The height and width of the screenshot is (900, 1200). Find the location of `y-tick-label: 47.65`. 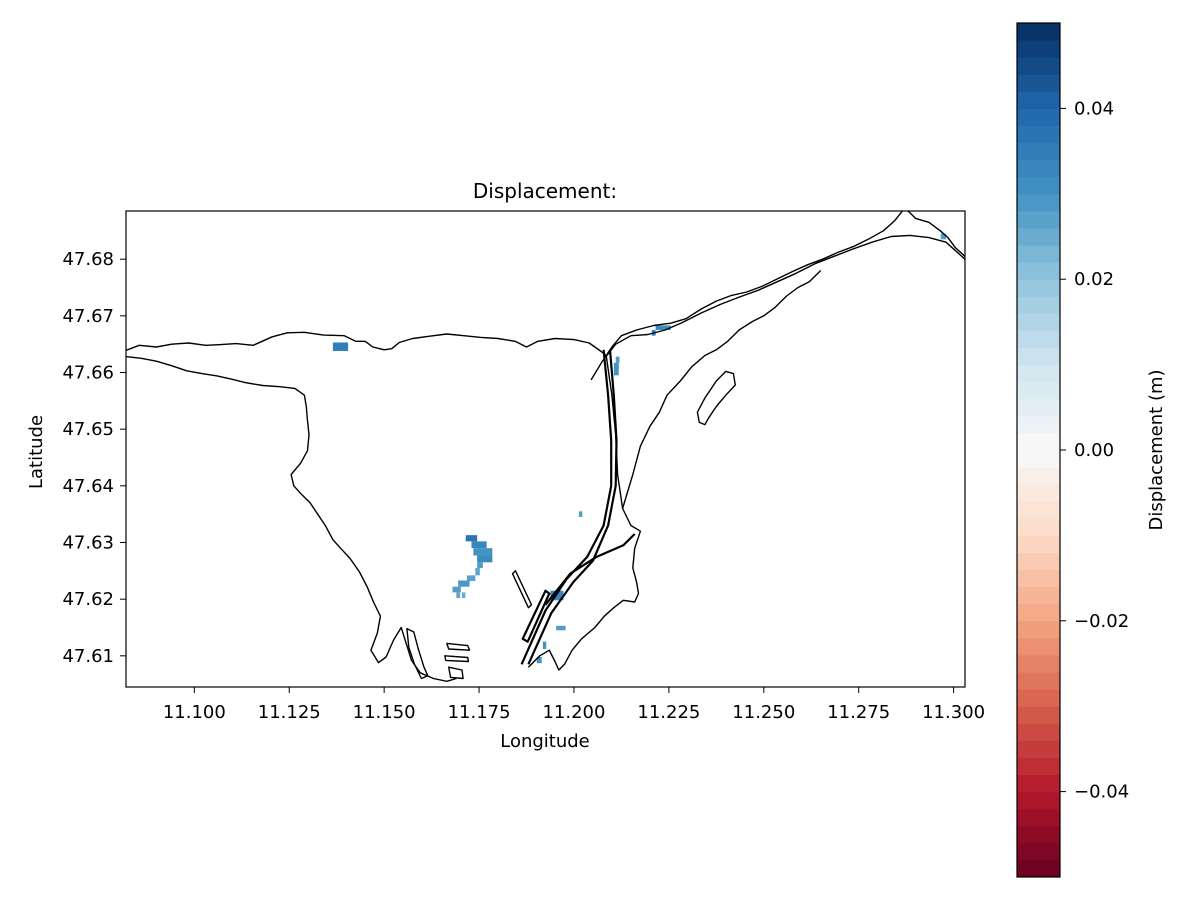

y-tick-label: 47.65 is located at coordinates (88, 429).